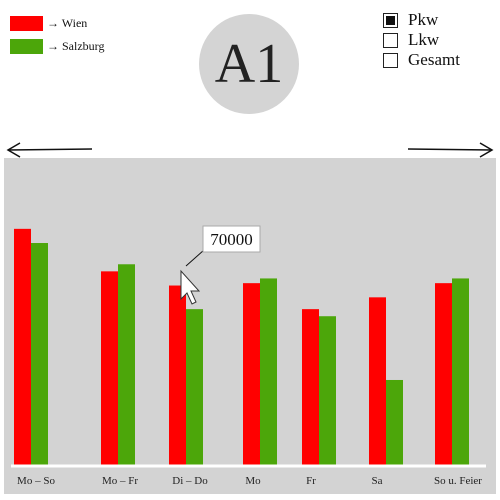  I want to click on option-gesamt: Gesamt, so click(421, 60).